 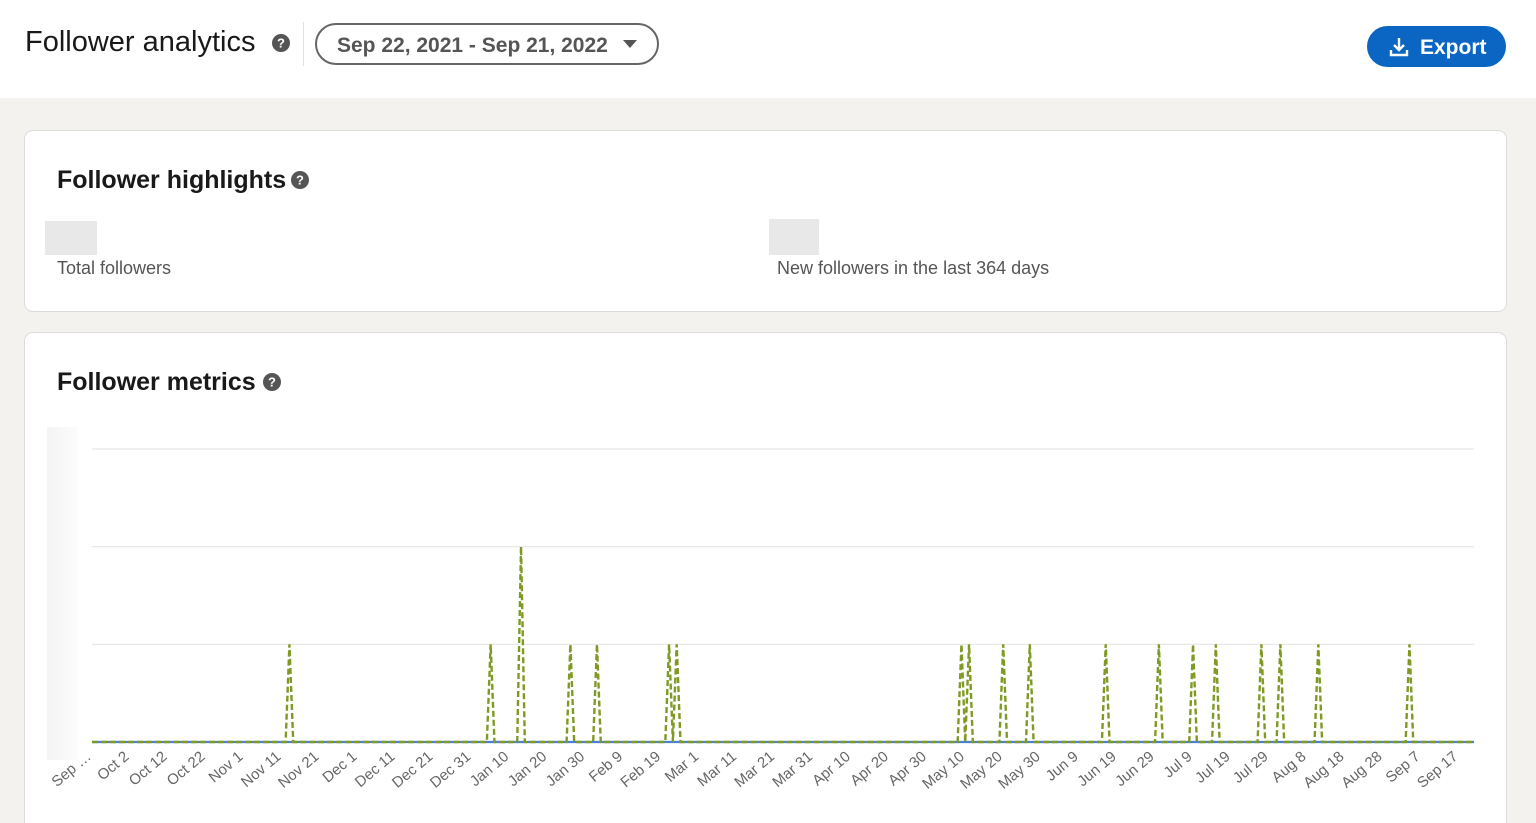 I want to click on export-button: Export, so click(x=1436, y=46).